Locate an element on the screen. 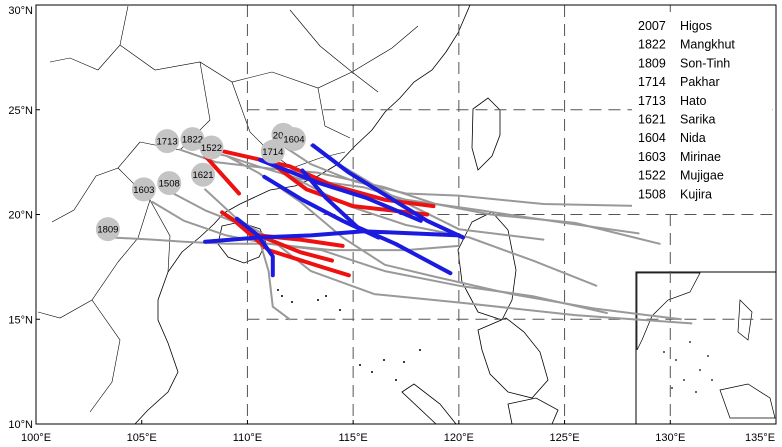 The height and width of the screenshot is (447, 782). legend-name: Mujigae is located at coordinates (702, 176).